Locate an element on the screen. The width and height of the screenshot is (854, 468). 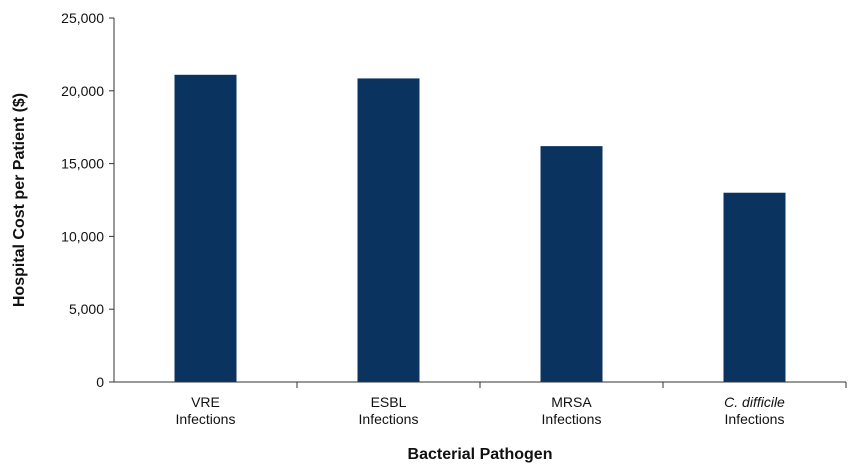
y-tick-label: 5,000 is located at coordinates (86, 309).